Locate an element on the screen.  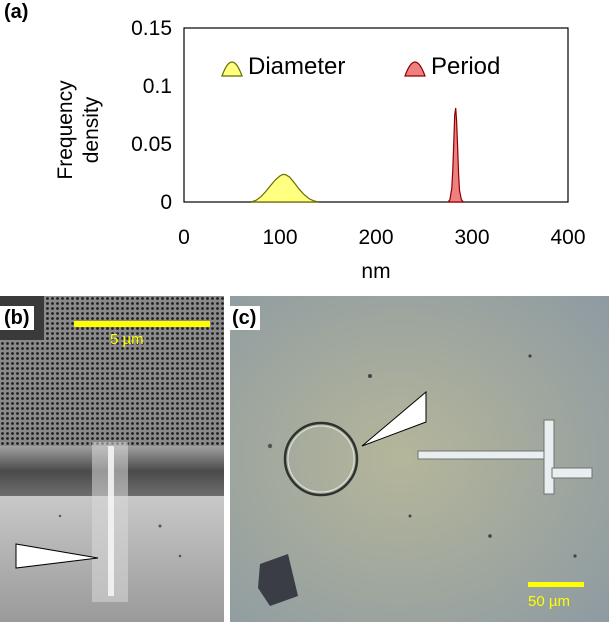
x-tick-labels: 0 100 200 300 400 is located at coordinates (381, 237).